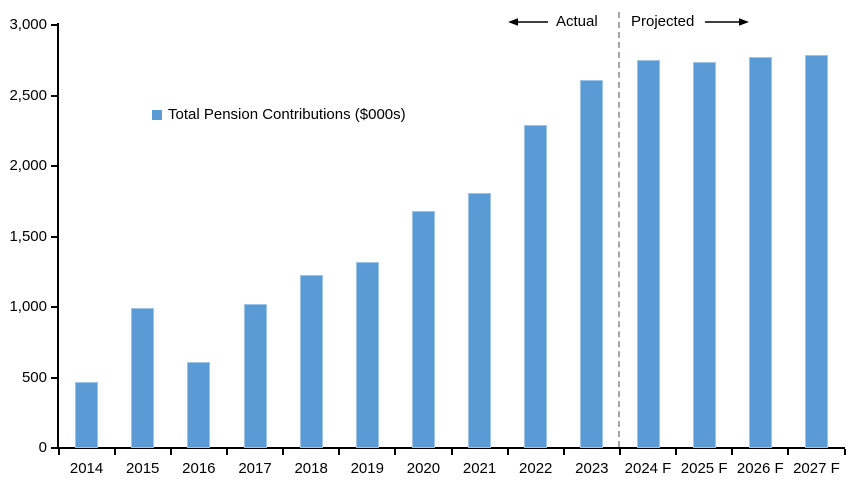 This screenshot has height=495, width=852. What do you see at coordinates (367, 354) in the screenshot?
I see `bar-2019` at bounding box center [367, 354].